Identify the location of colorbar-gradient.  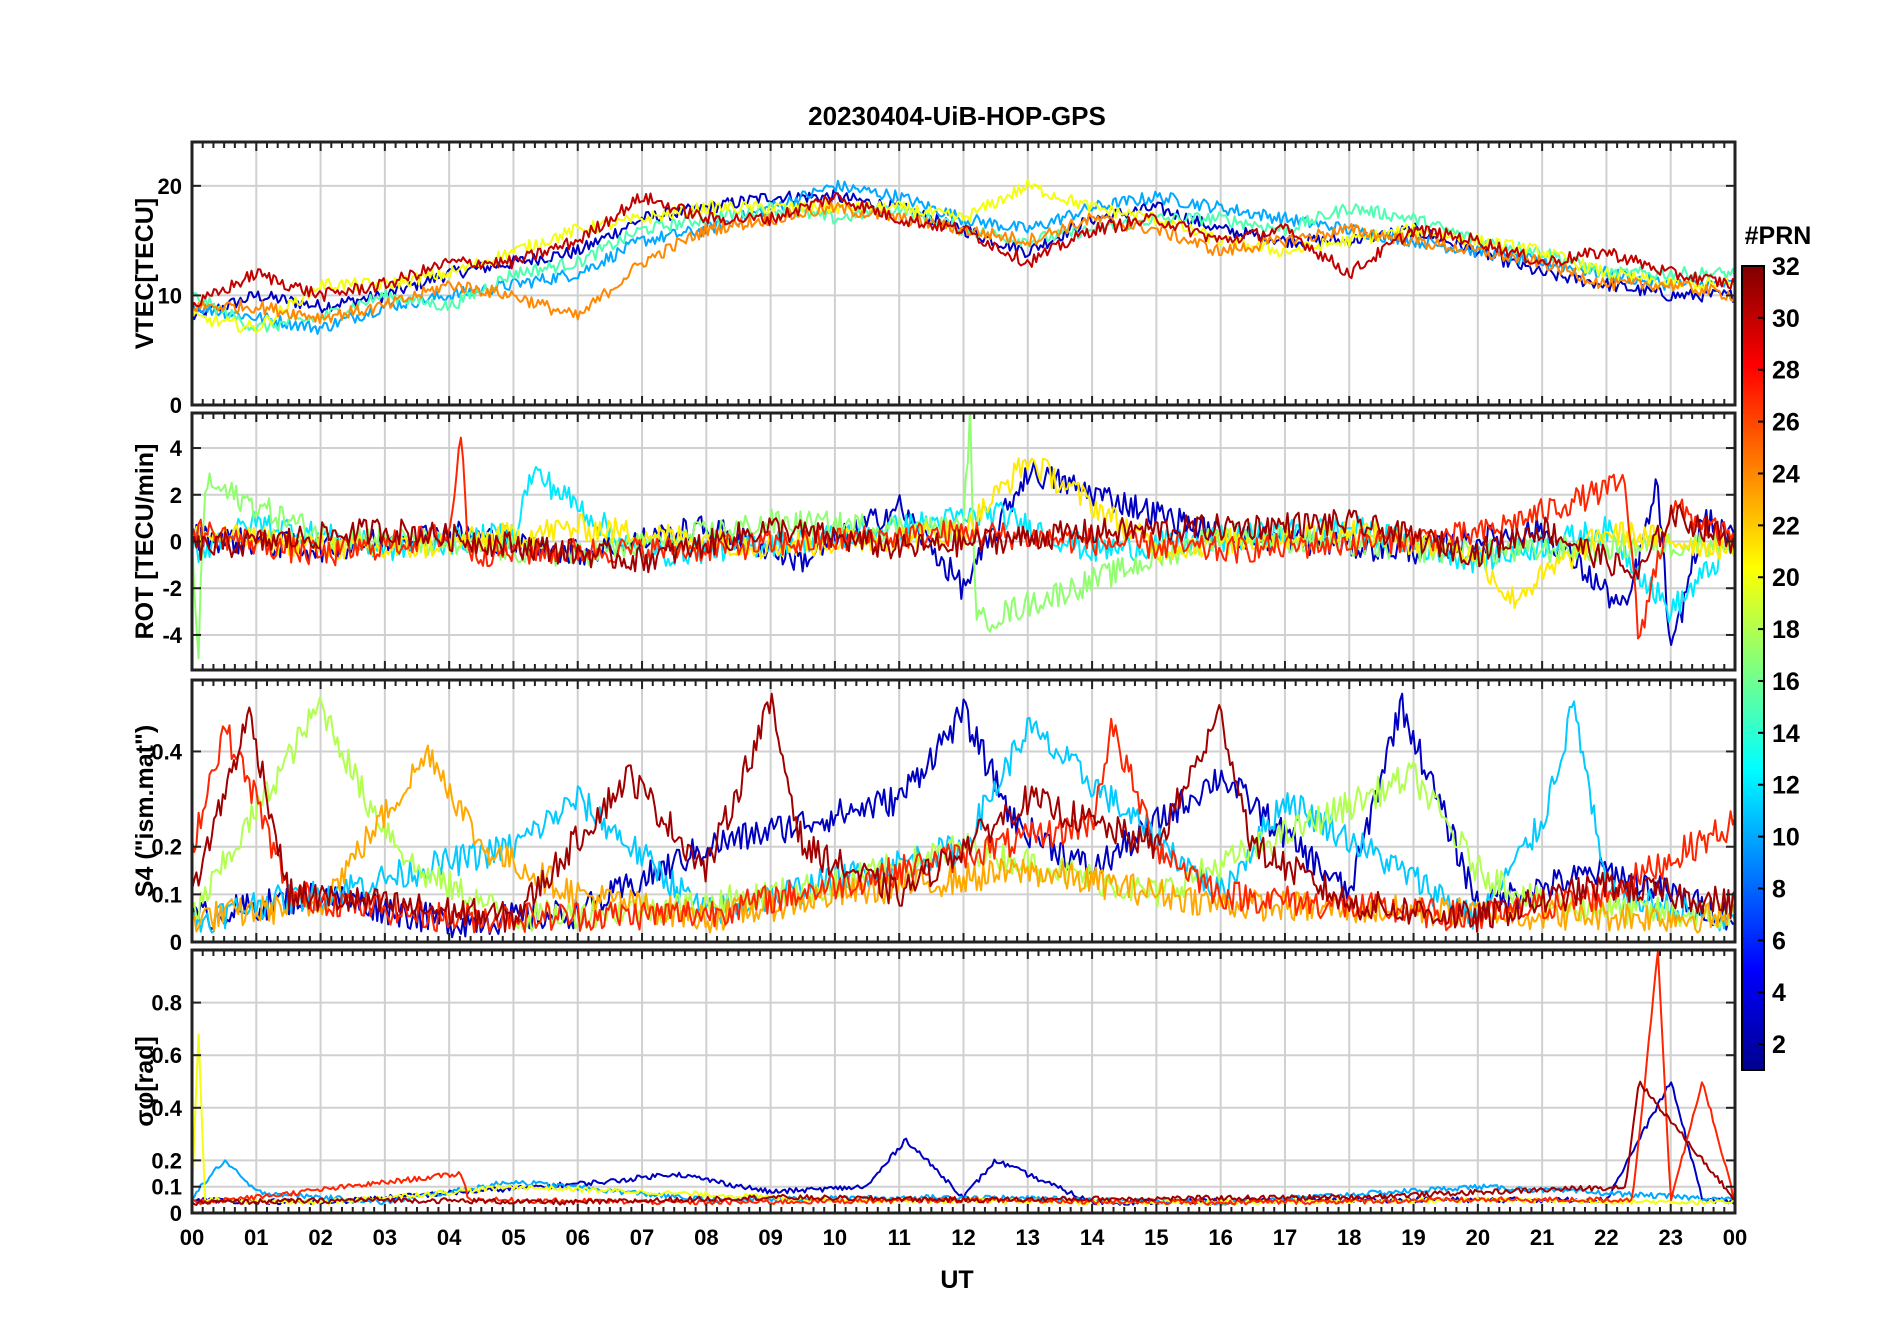
(1753, 668).